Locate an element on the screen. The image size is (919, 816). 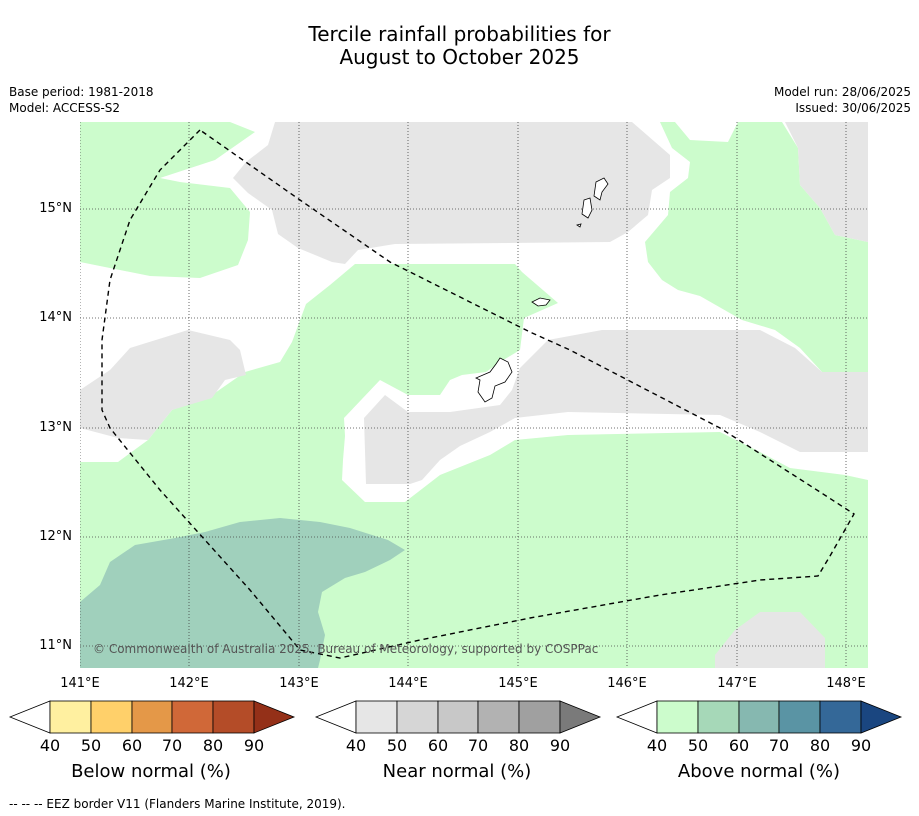
green-region-east is located at coordinates (756, 247).